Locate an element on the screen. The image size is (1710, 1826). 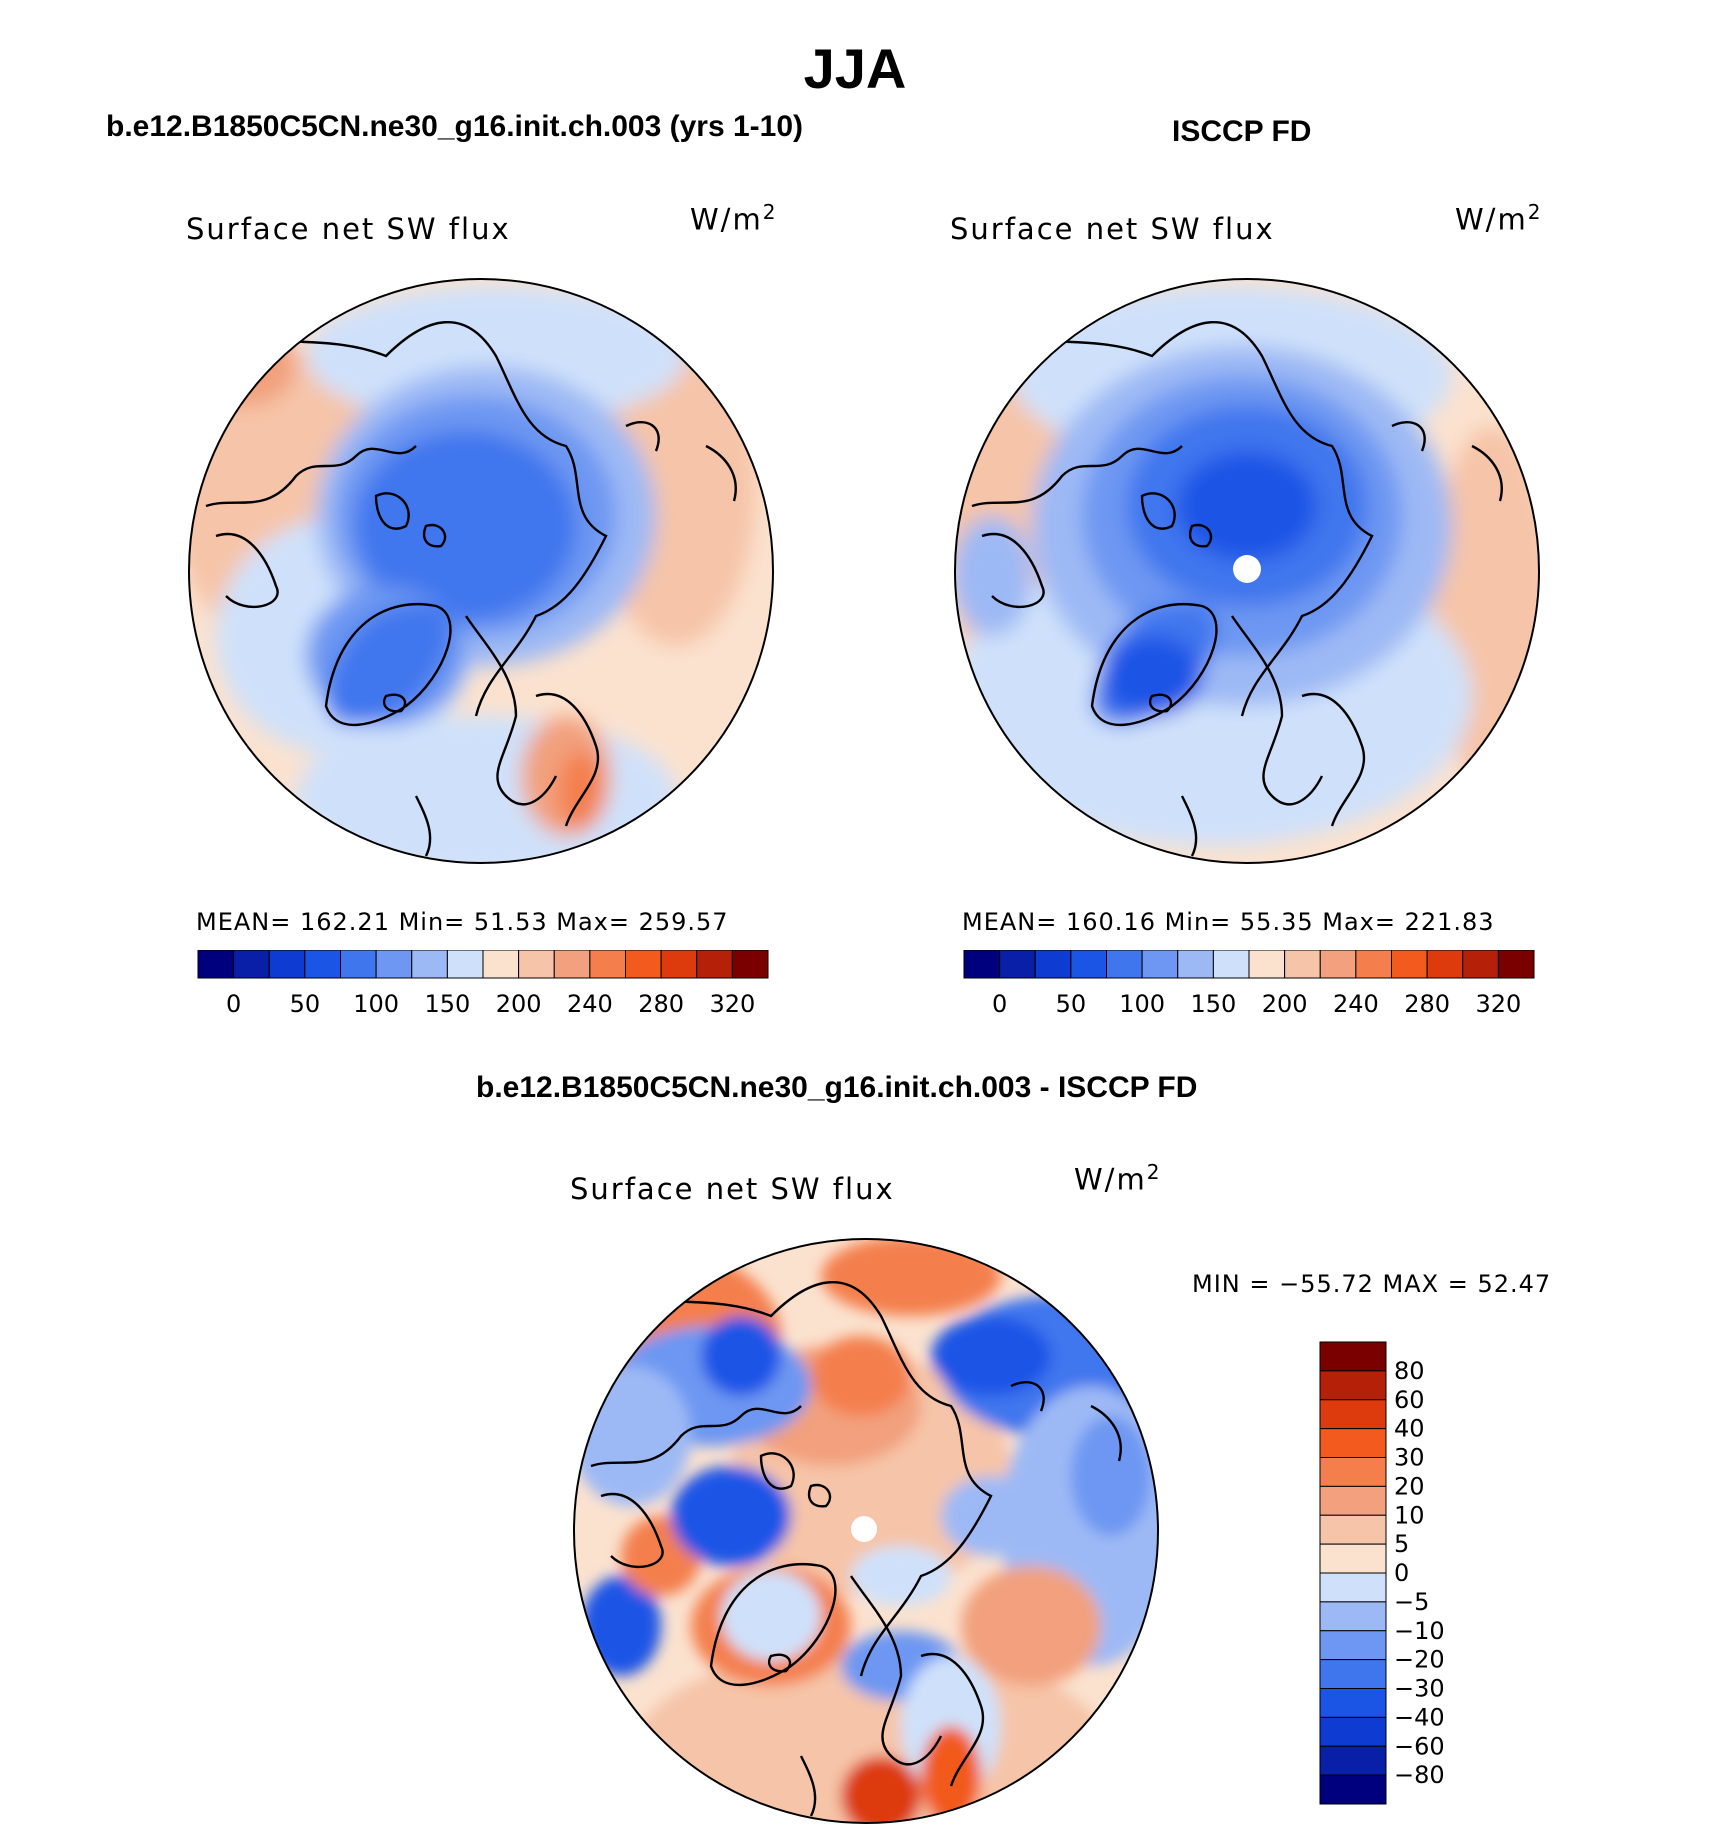
model-polar-map is located at coordinates (481, 571).